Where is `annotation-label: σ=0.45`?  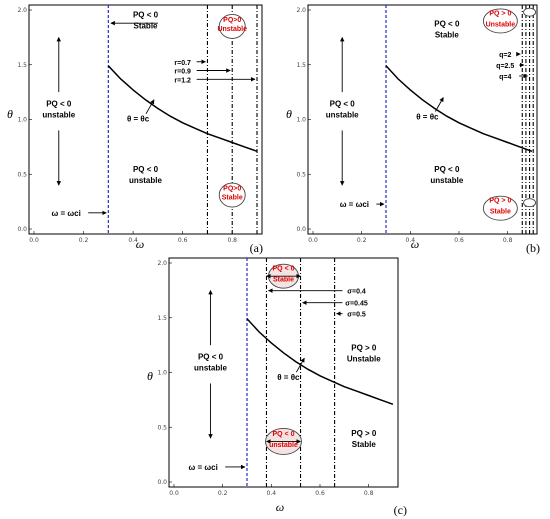
annotation-label: σ=0.45 is located at coordinates (356, 304).